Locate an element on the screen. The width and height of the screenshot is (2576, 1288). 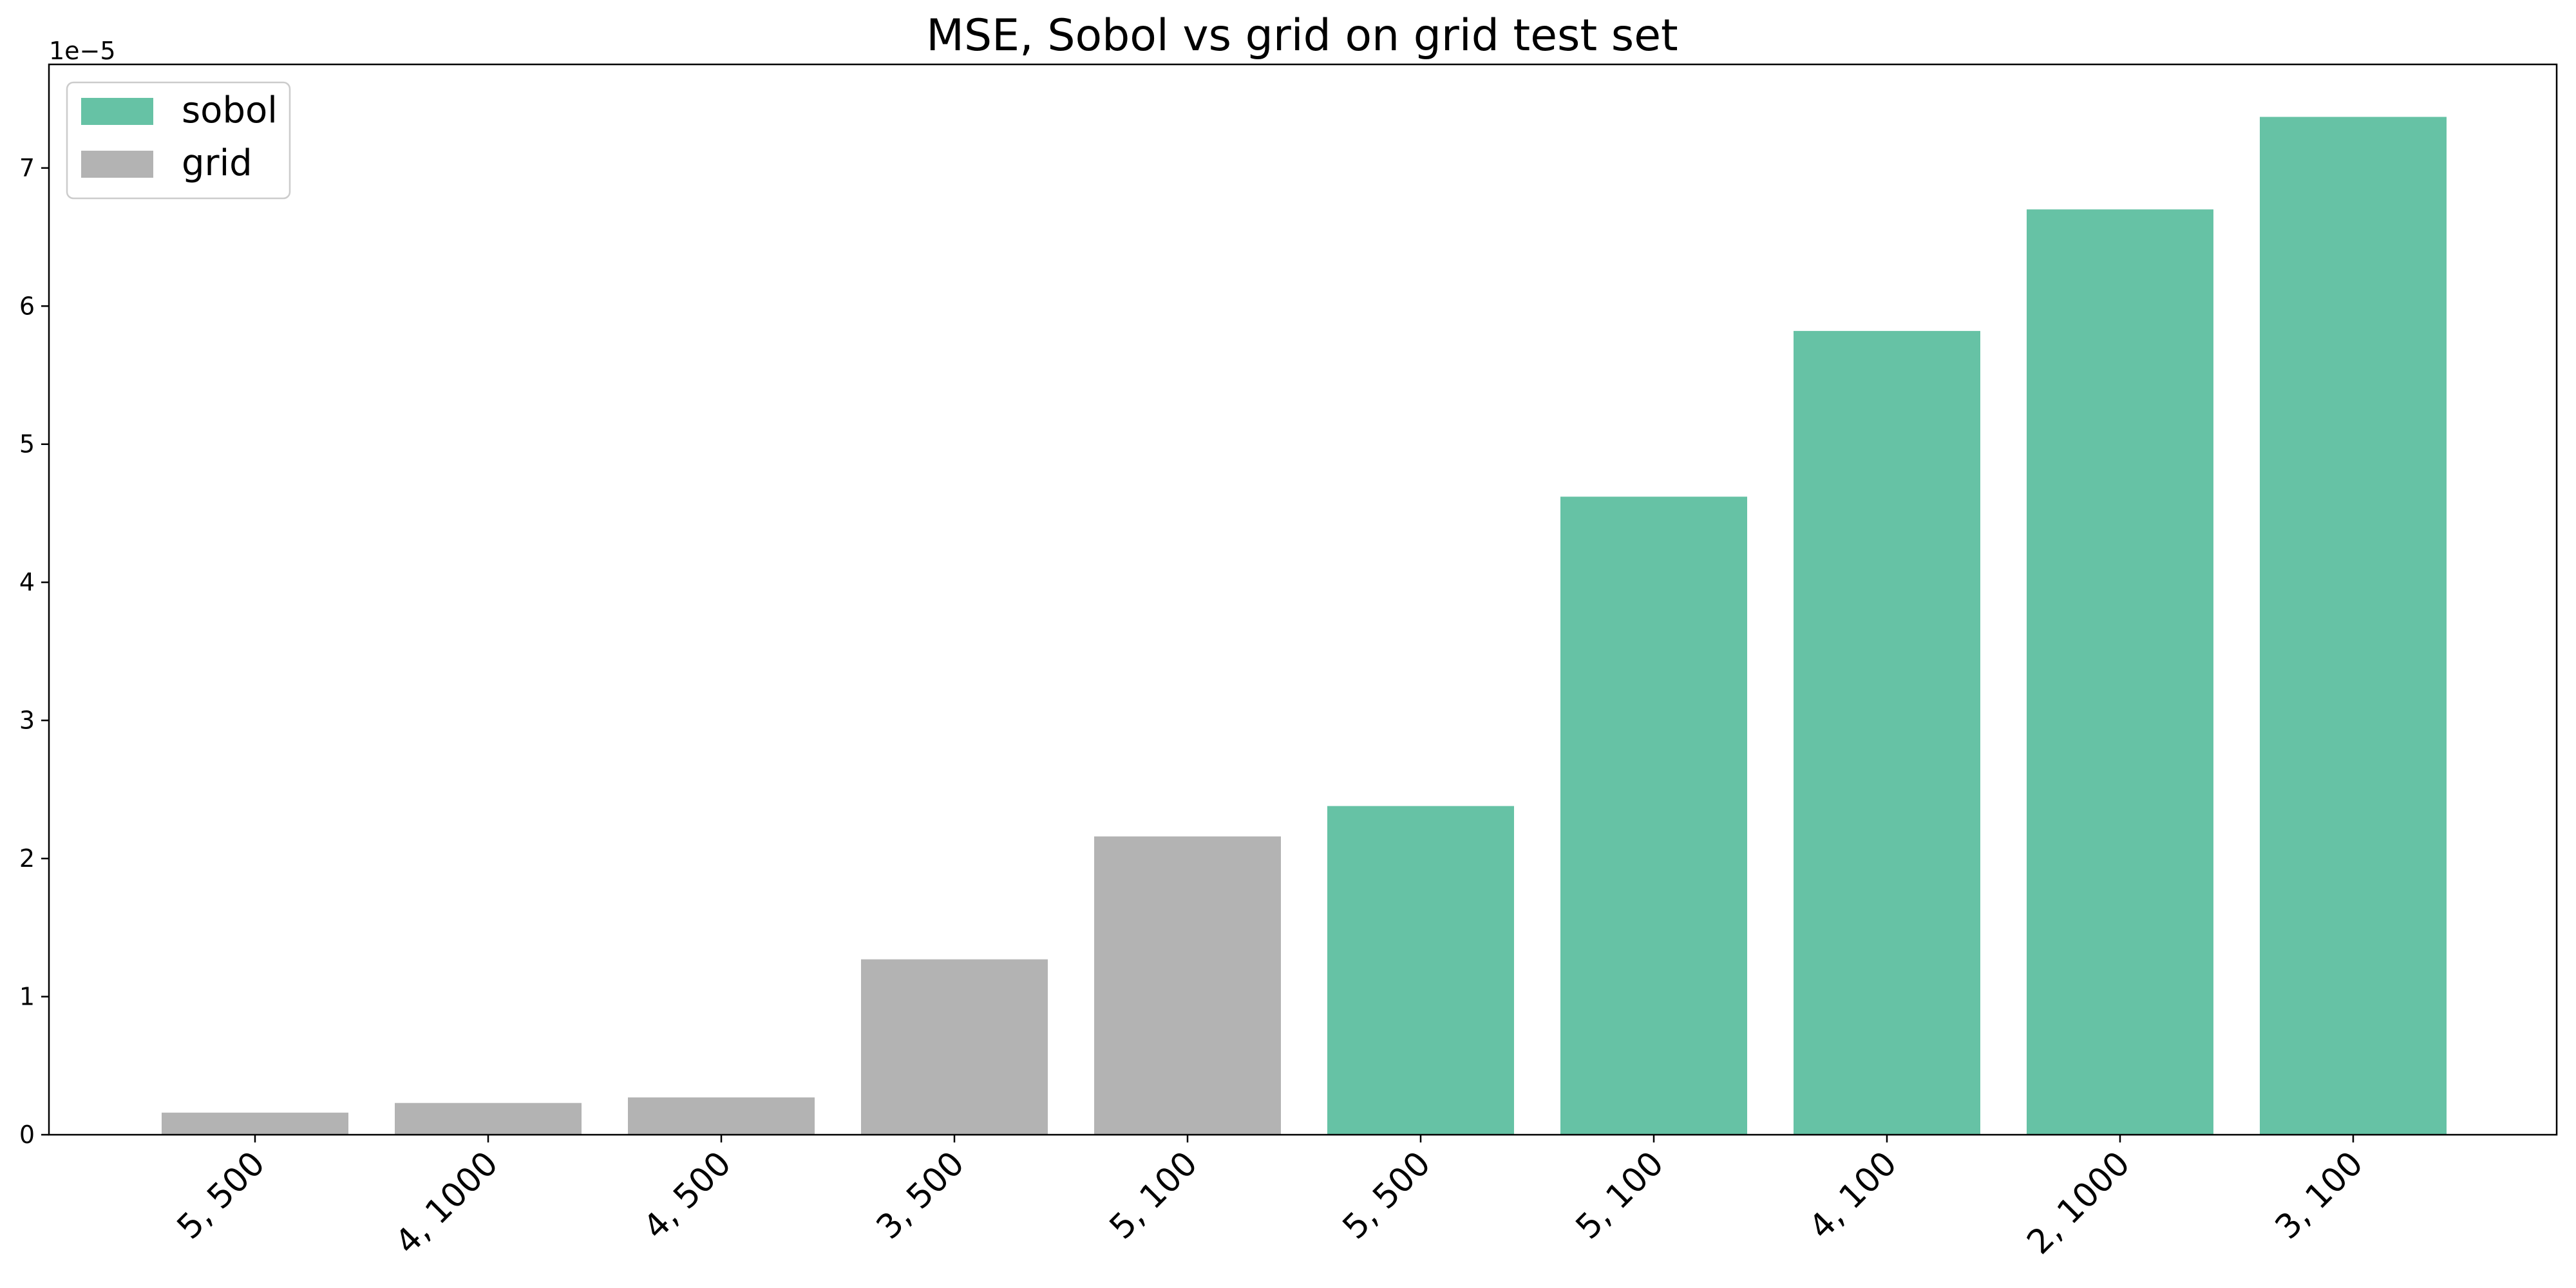
y-axis-ticks: 0 1 2 3 4 5 6 7 is located at coordinates (34, 651).